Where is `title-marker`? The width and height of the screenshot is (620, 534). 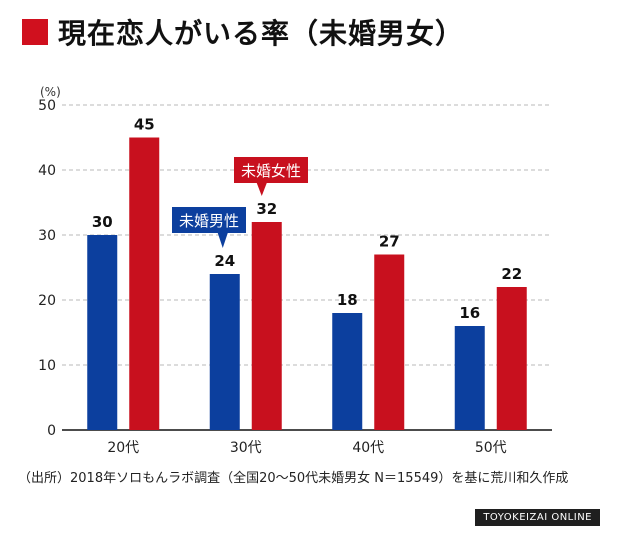
title-marker is located at coordinates (35, 32).